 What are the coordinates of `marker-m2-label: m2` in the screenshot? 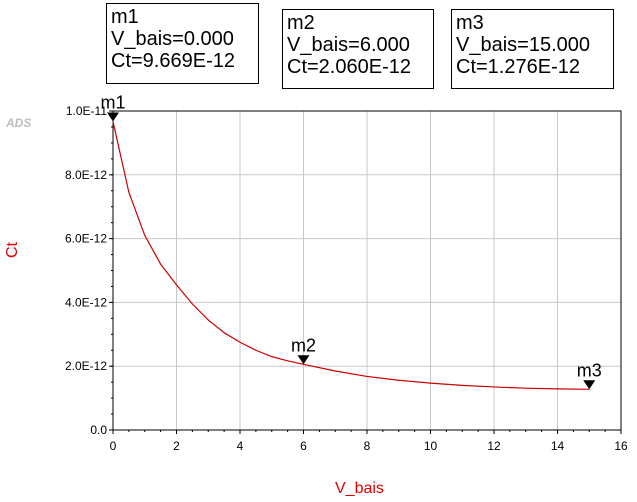 It's located at (303, 345).